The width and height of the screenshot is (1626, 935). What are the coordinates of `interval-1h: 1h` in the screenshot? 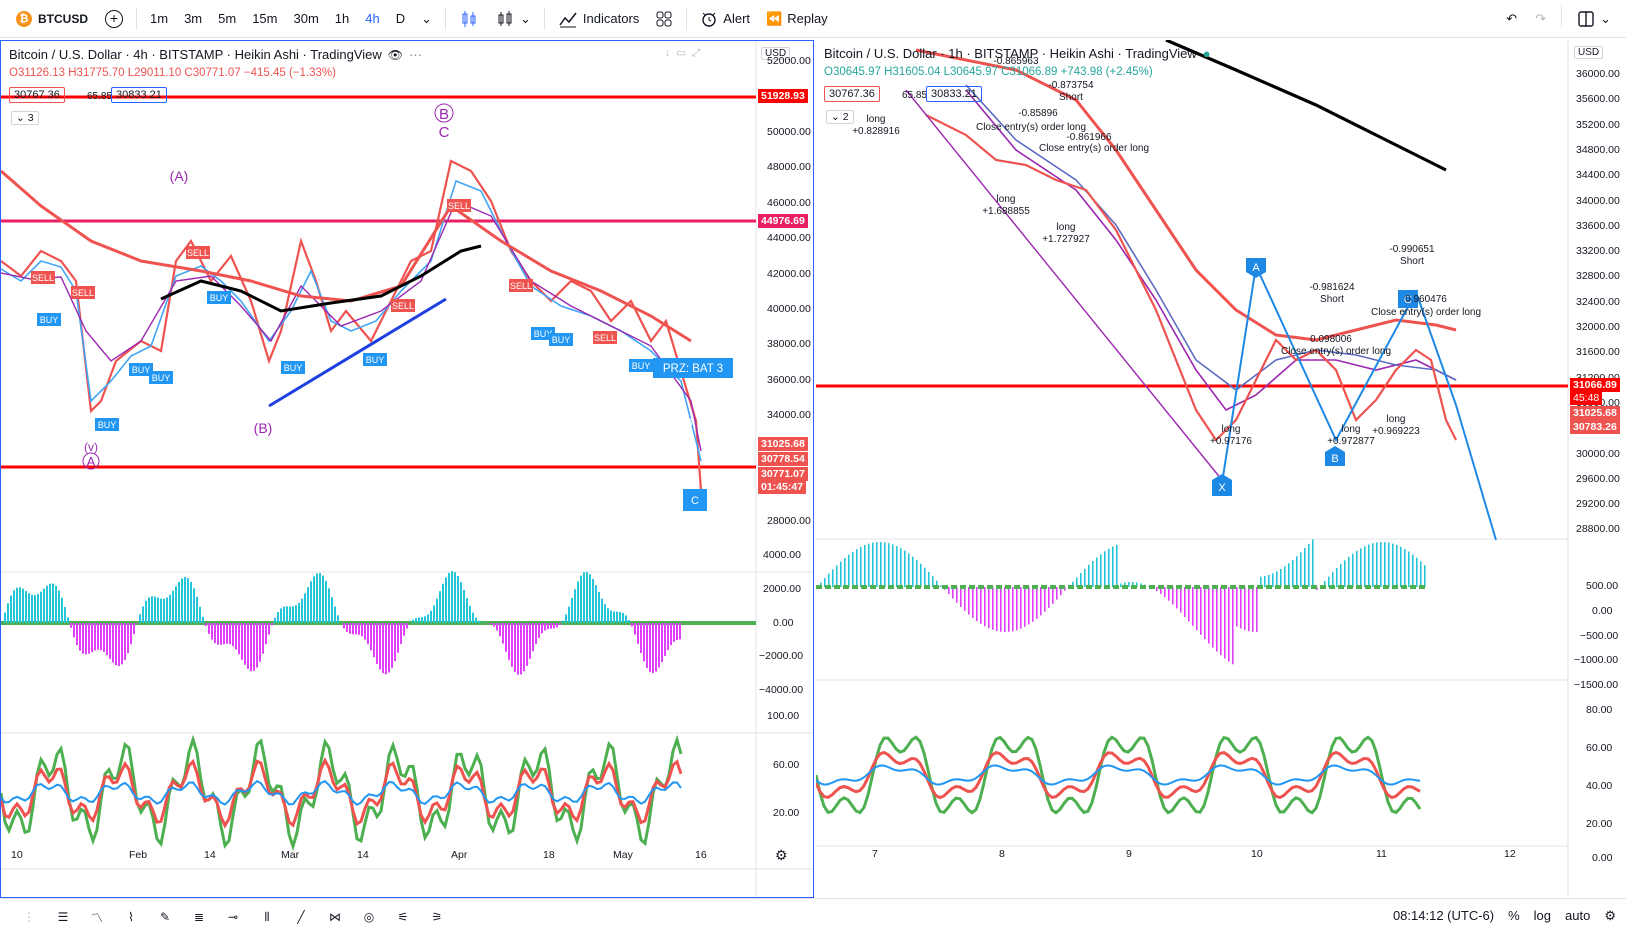 It's located at (342, 18).